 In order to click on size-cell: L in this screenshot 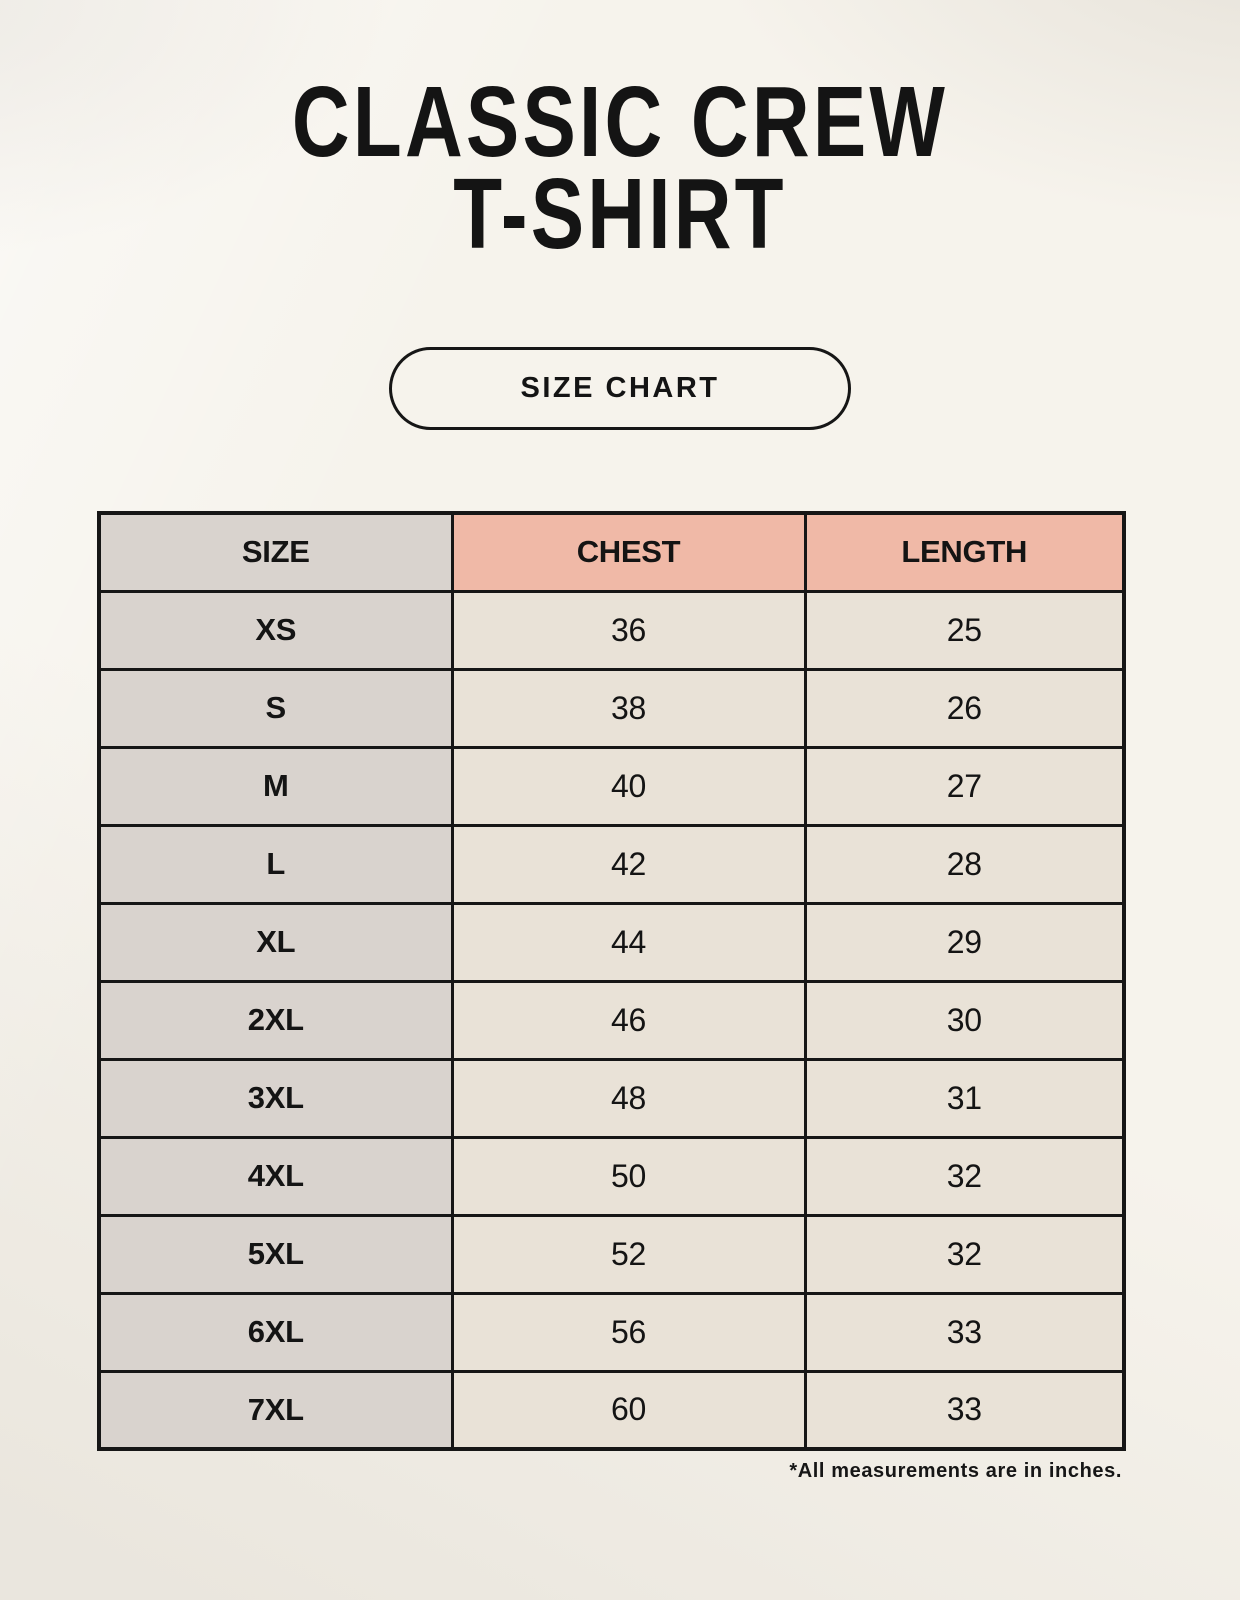, I will do `click(275, 864)`.